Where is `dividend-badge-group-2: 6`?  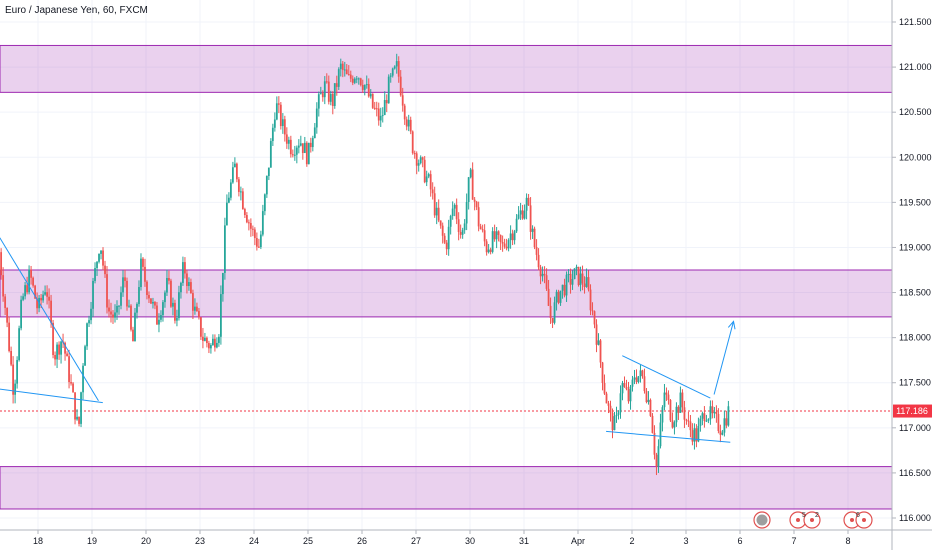 dividend-badge-group-2: 6 is located at coordinates (858, 520).